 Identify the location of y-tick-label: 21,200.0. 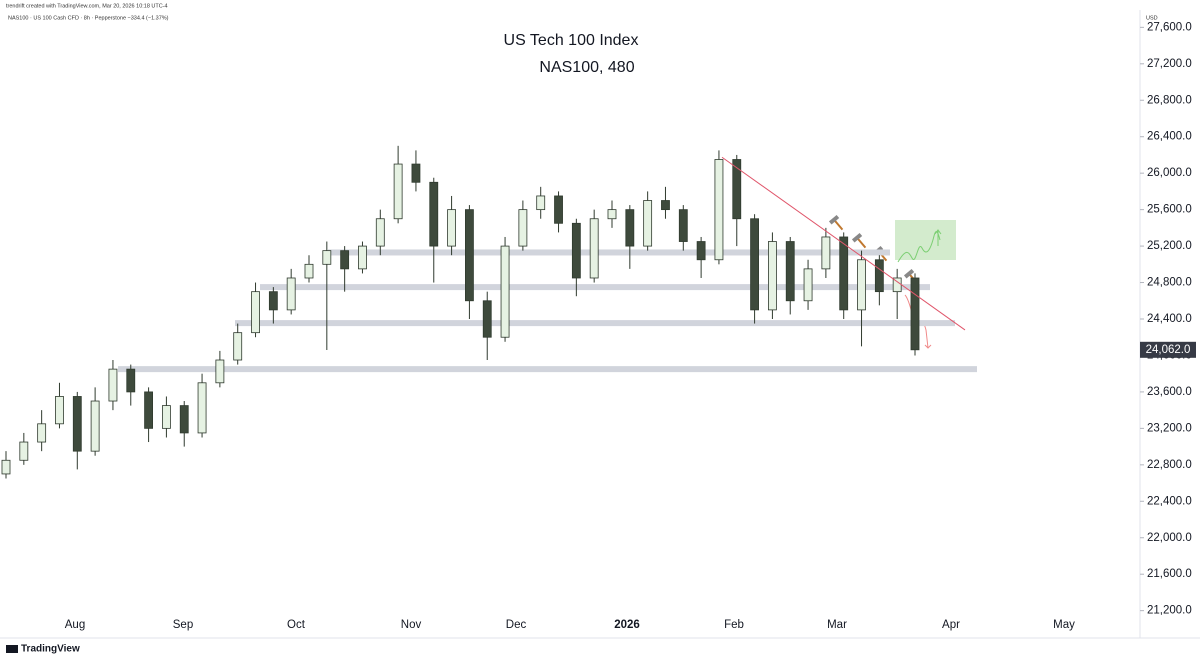
(1169, 611).